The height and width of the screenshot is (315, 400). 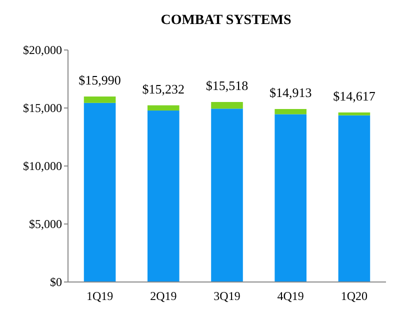 What do you see at coordinates (56, 282) in the screenshot?
I see `y-tick-label: $0` at bounding box center [56, 282].